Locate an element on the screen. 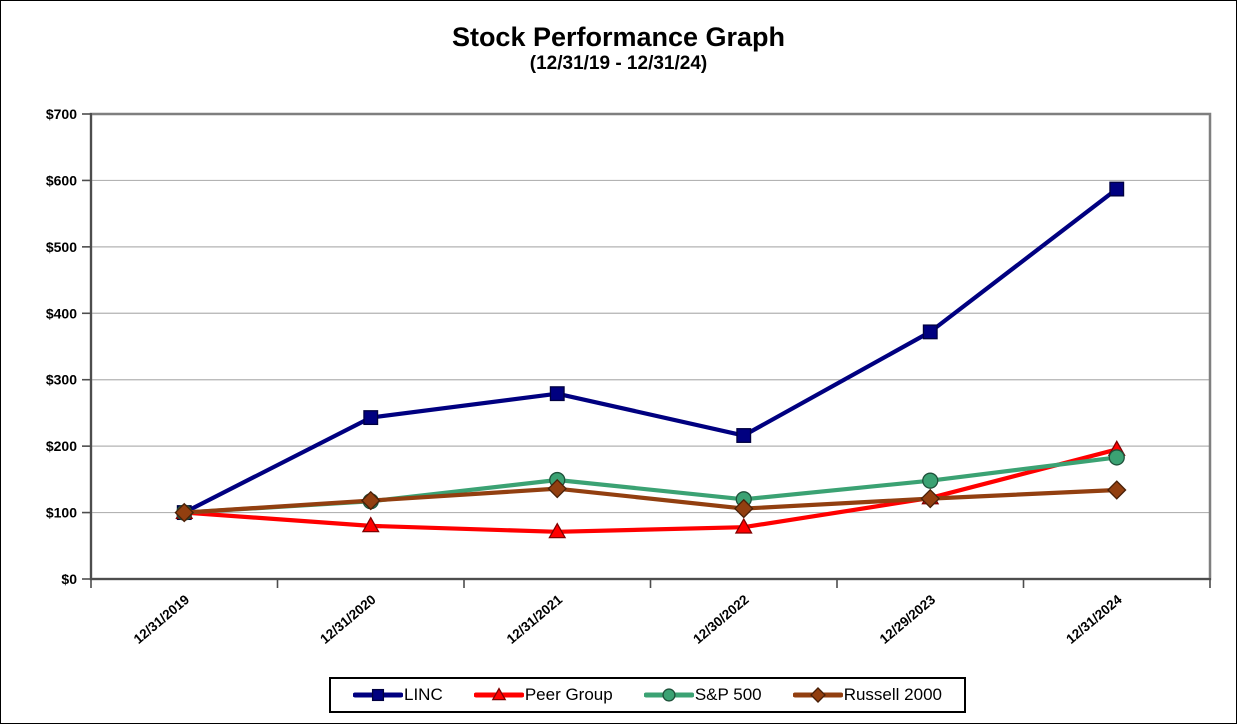  y-axis-label: $400 is located at coordinates (61, 313).